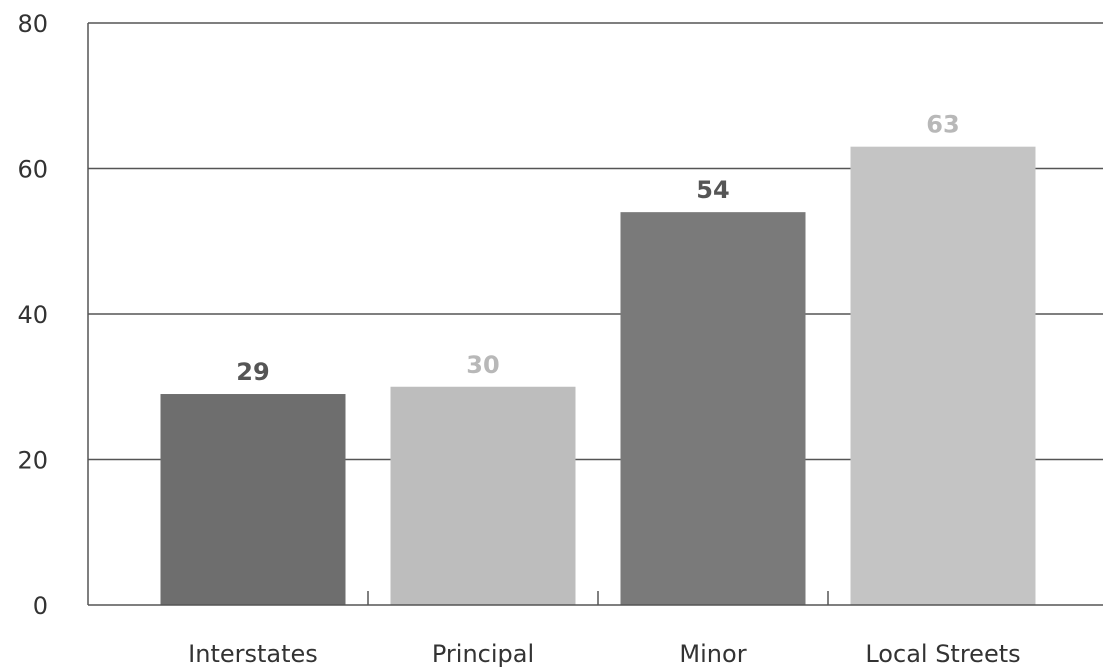 The width and height of the screenshot is (1103, 669). I want to click on x-tick-label-interstates: Interstates, so click(253, 654).